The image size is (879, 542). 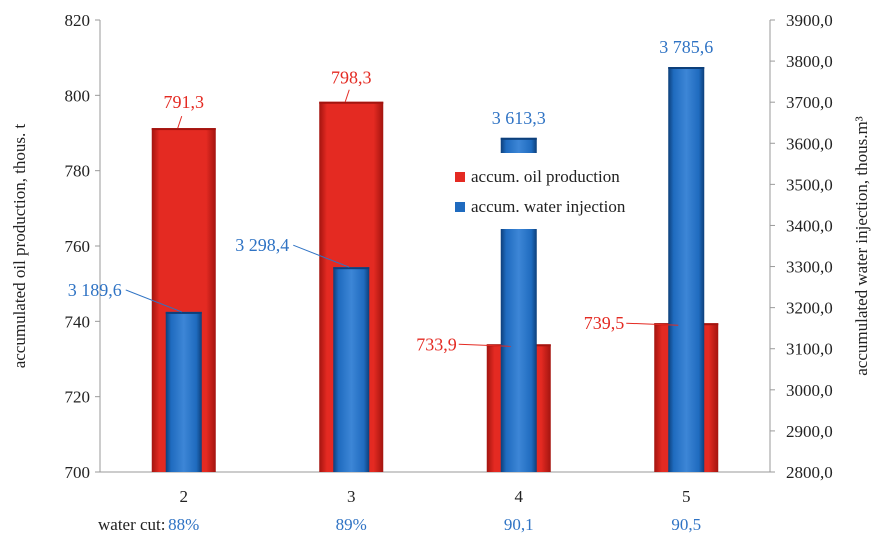 What do you see at coordinates (809, 143) in the screenshot?
I see `right-tick-label: 3600,0` at bounding box center [809, 143].